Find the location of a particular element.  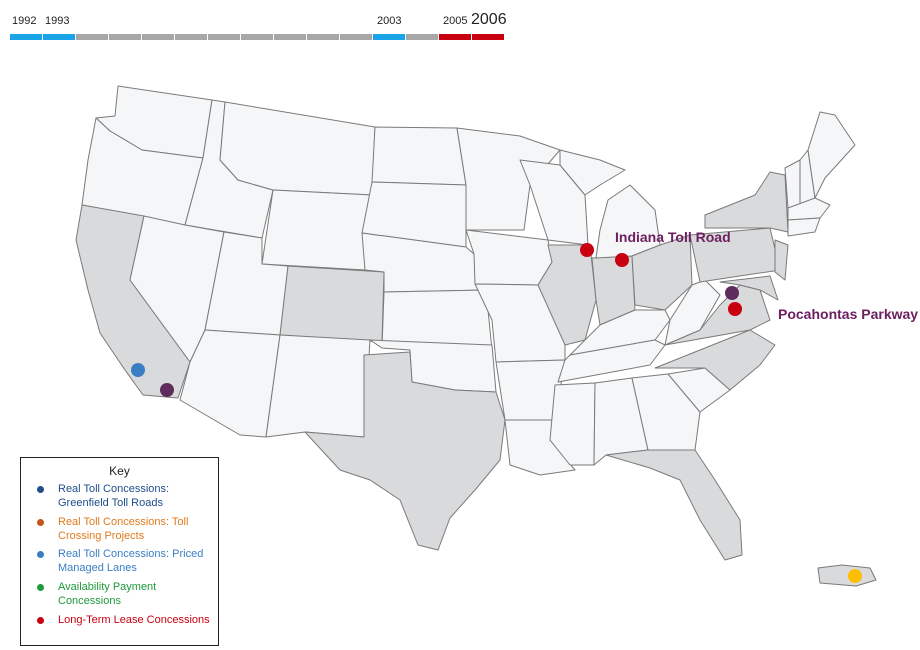

state-fl is located at coordinates (674, 505).